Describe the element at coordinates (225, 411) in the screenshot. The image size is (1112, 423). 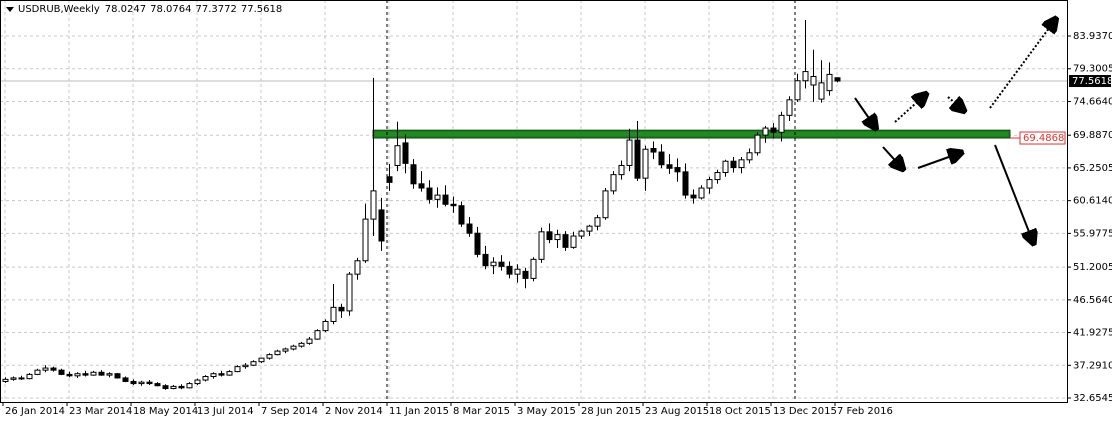
I see `x-tick-label: 13 Jul 2014` at that location.